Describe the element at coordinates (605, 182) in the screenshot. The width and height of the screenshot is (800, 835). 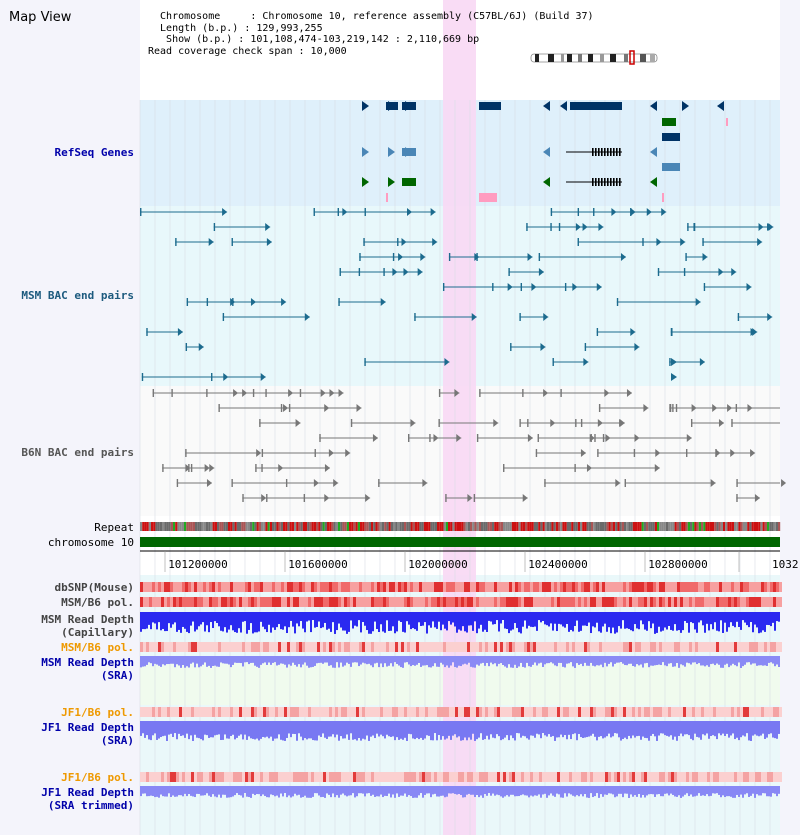
I see `gene-exon` at that location.